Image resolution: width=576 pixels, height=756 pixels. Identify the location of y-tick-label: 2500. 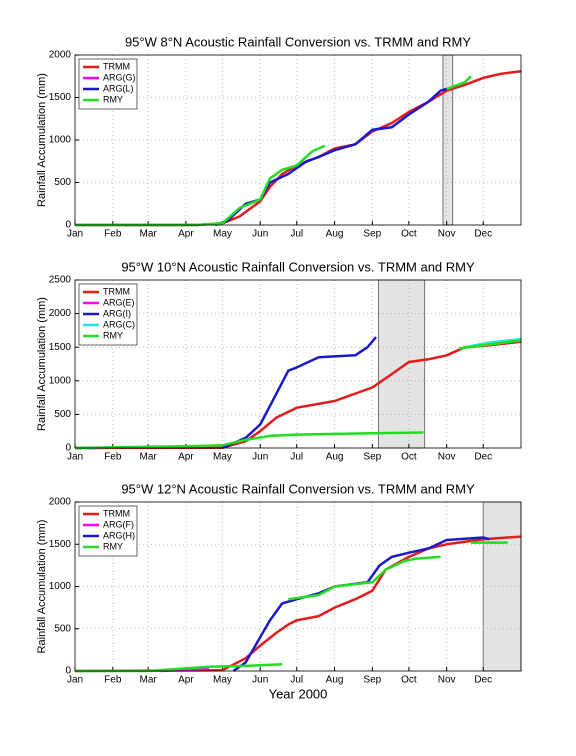
(60, 280).